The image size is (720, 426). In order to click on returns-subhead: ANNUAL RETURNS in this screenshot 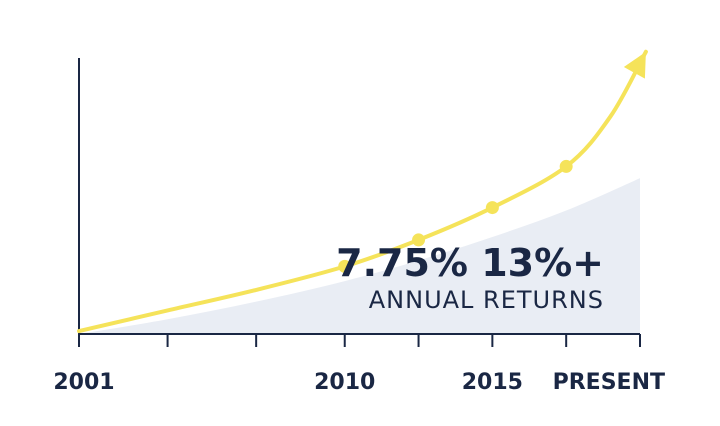, I will do `click(486, 300)`.